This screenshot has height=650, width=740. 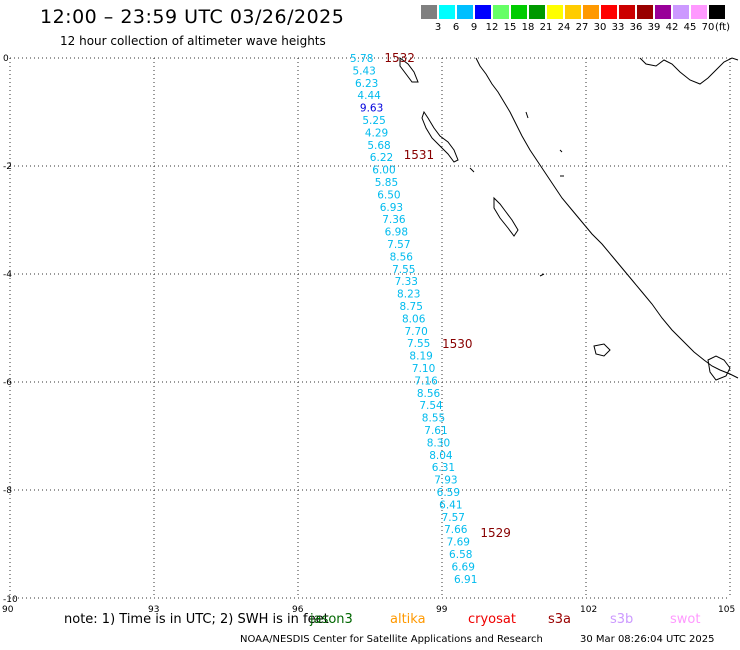 I want to click on map-title: 12:00 – 23:59 UTC 03/26/2025, so click(x=192, y=17).